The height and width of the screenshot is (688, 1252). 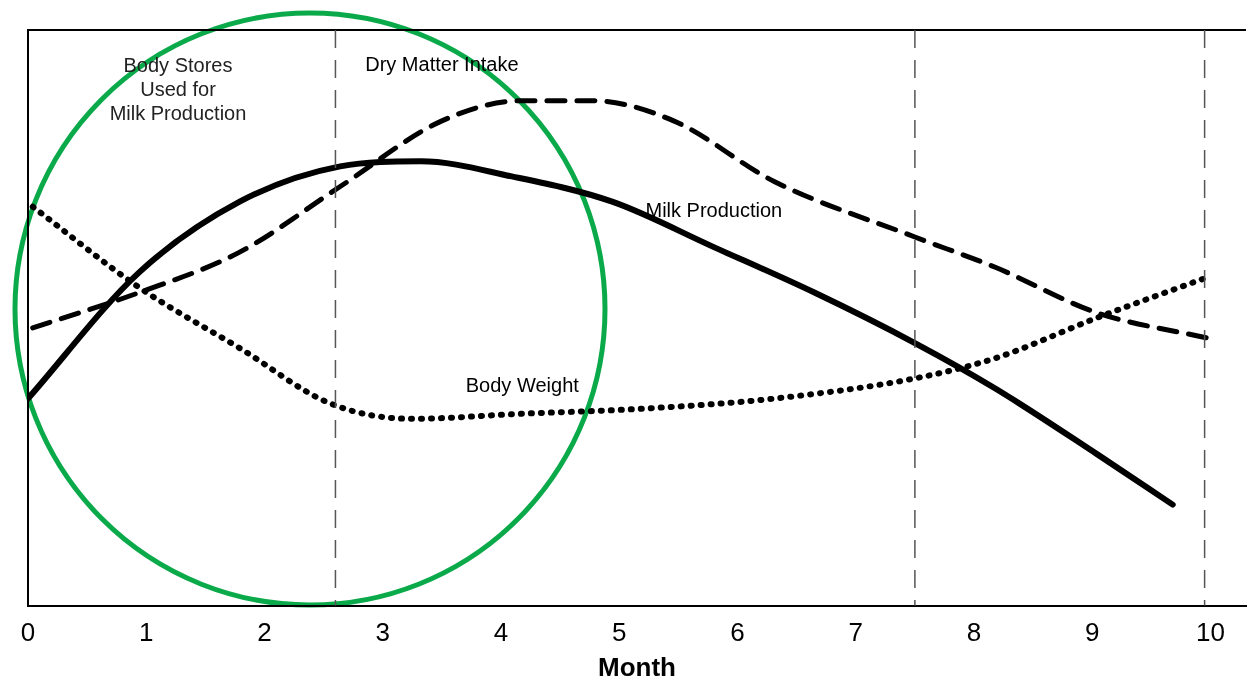 I want to click on x-tick-label: 8, so click(x=974, y=632).